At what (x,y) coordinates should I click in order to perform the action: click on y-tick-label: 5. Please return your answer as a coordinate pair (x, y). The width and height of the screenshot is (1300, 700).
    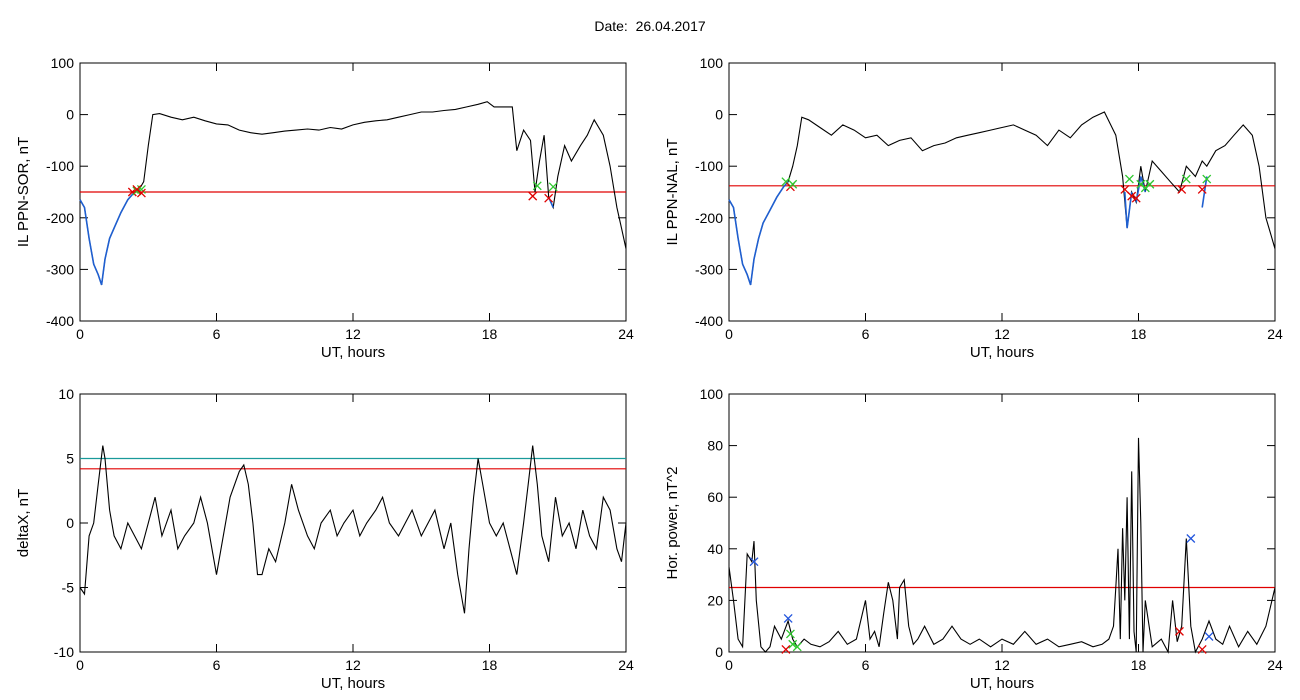
    Looking at the image, I should click on (70, 459).